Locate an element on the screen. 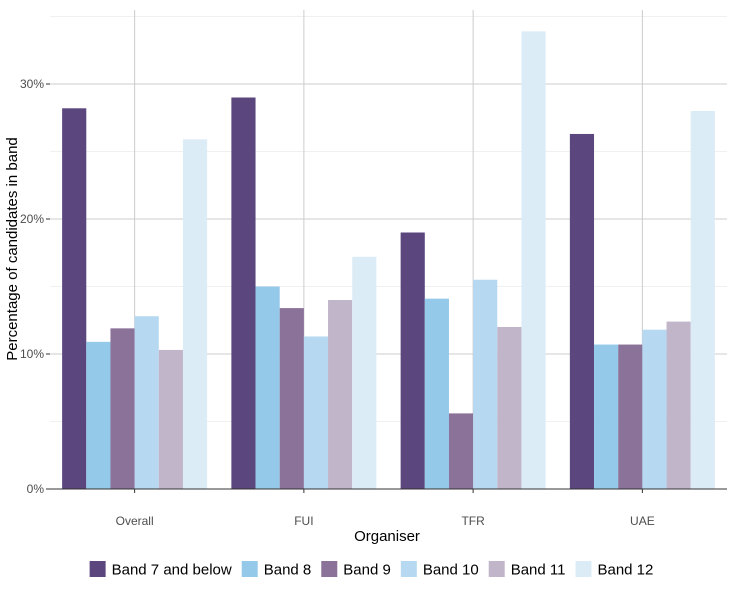  y-tick-label: 0% is located at coordinates (36, 489).